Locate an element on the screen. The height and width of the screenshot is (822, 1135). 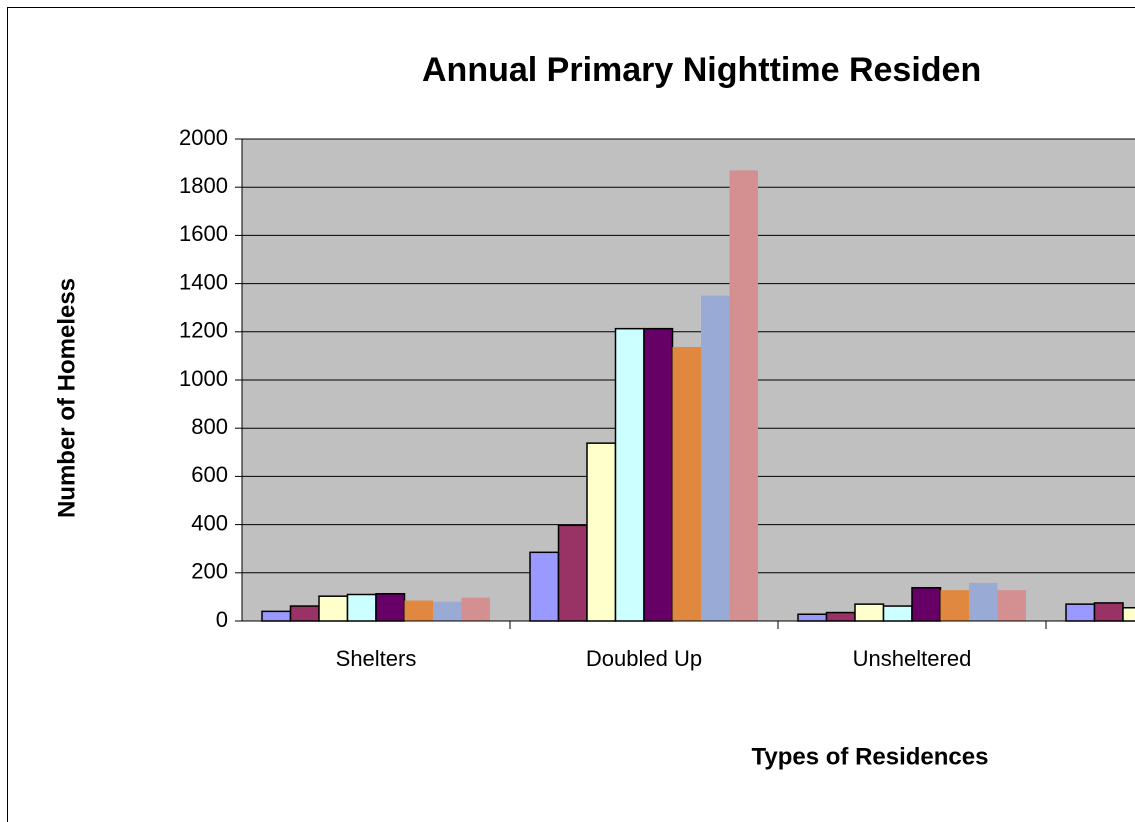
chart-title: Annual Primary Nighttime Residen is located at coordinates (701, 70).